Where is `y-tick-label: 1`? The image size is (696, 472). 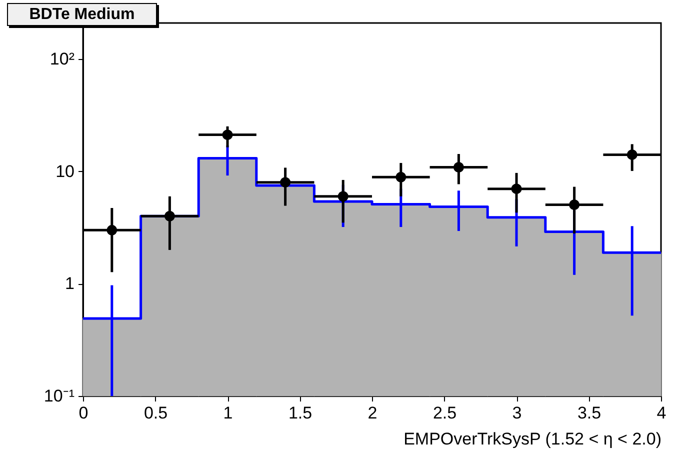
y-tick-label: 1 is located at coordinates (69, 284).